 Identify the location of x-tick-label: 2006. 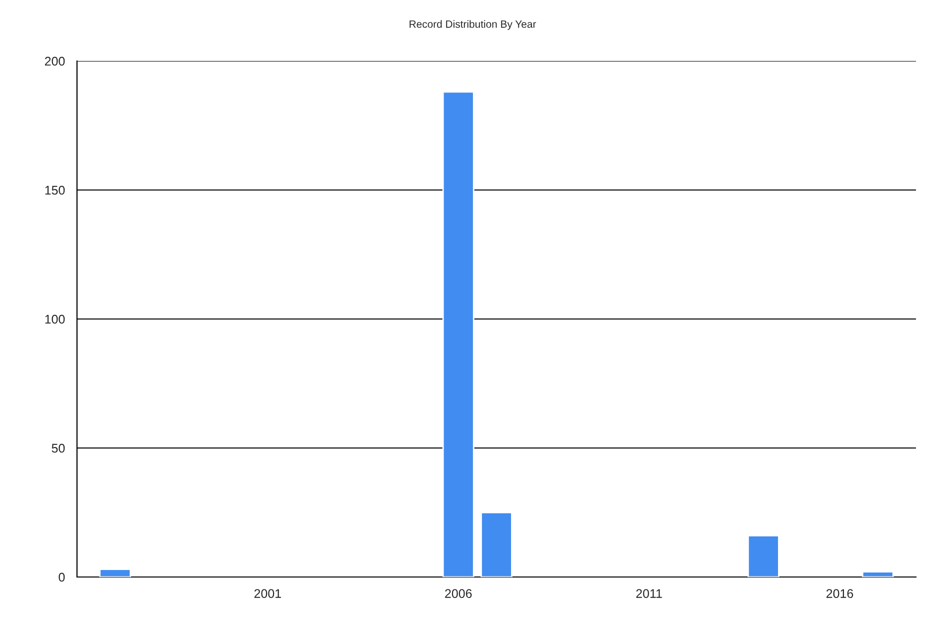
(458, 593).